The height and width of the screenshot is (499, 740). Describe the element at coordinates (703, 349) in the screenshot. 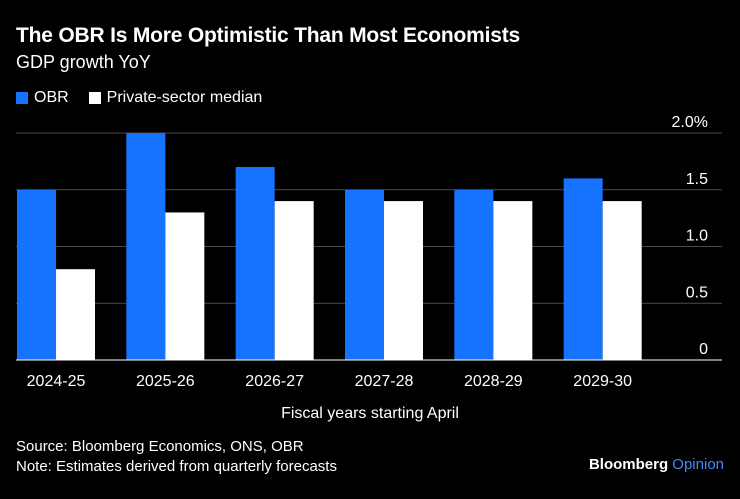

I see `y-tick-label: 0` at that location.